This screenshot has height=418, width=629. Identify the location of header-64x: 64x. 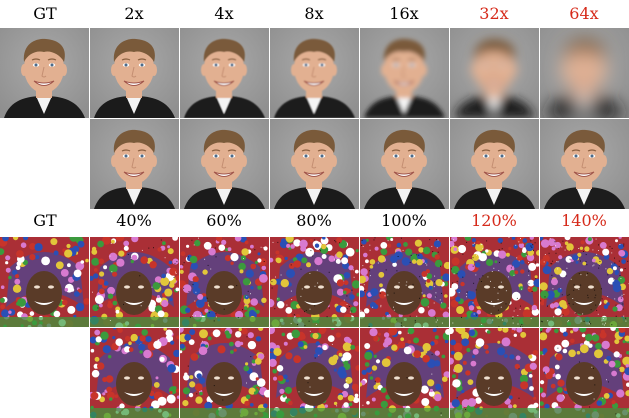
(584, 13).